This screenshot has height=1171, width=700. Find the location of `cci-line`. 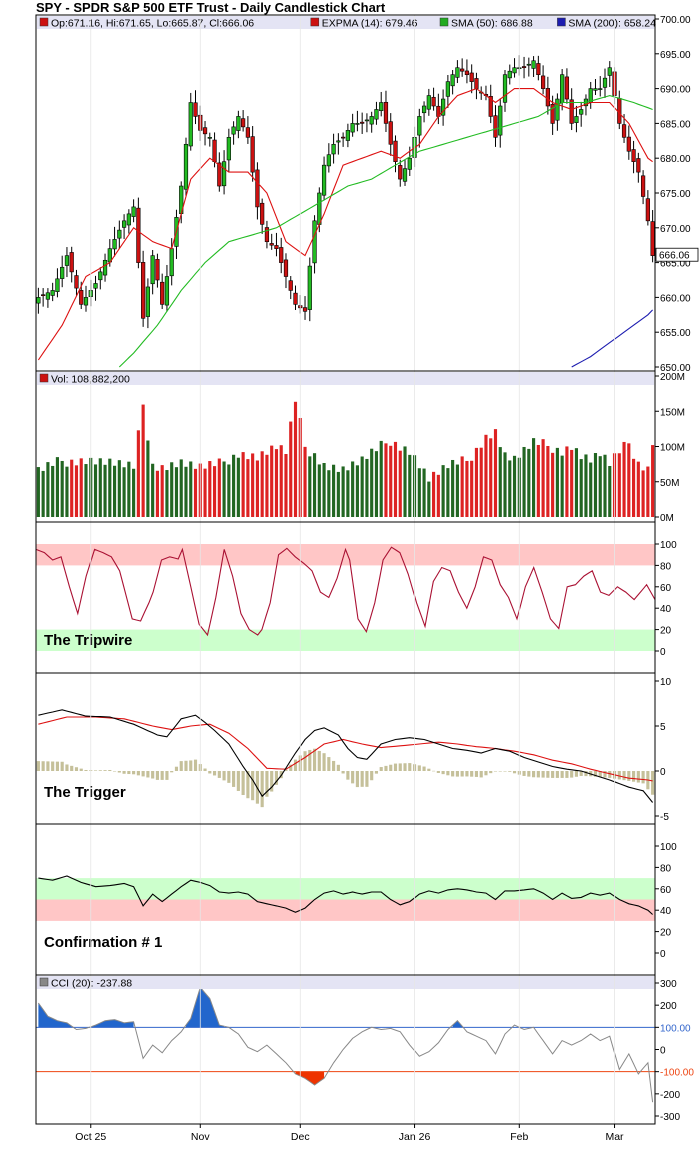

cci-line is located at coordinates (345, 1044).